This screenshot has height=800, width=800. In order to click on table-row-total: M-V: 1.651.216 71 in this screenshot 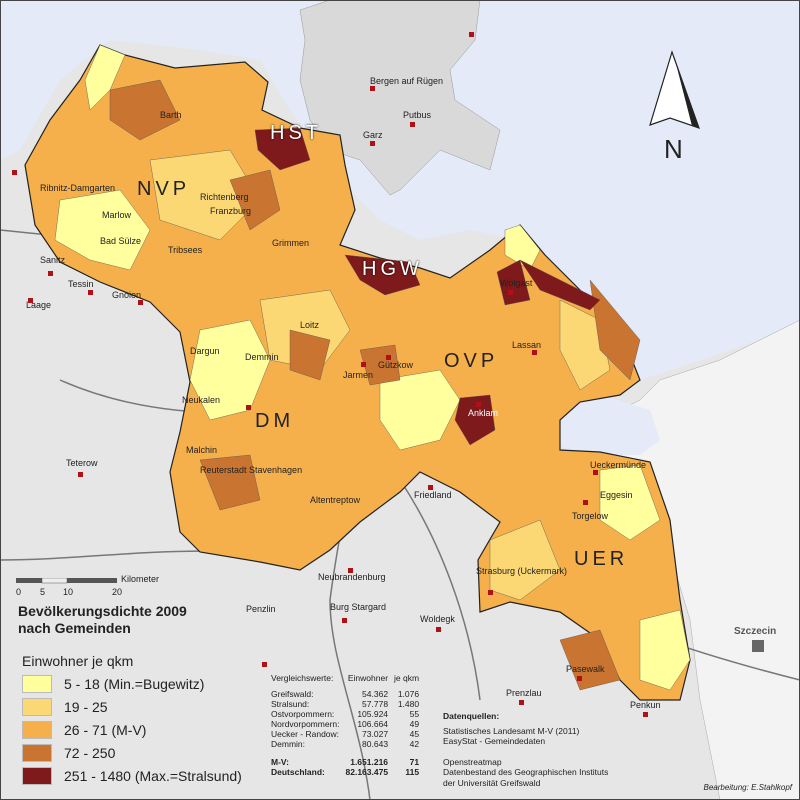, I will do `click(345, 762)`.